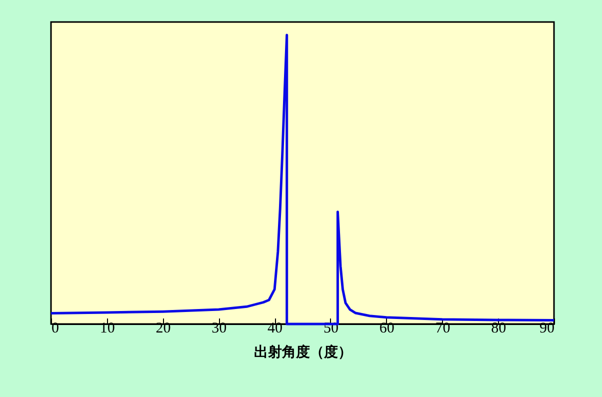 The width and height of the screenshot is (602, 397). I want to click on x-axis-title: 出射角度（度）, so click(303, 352).